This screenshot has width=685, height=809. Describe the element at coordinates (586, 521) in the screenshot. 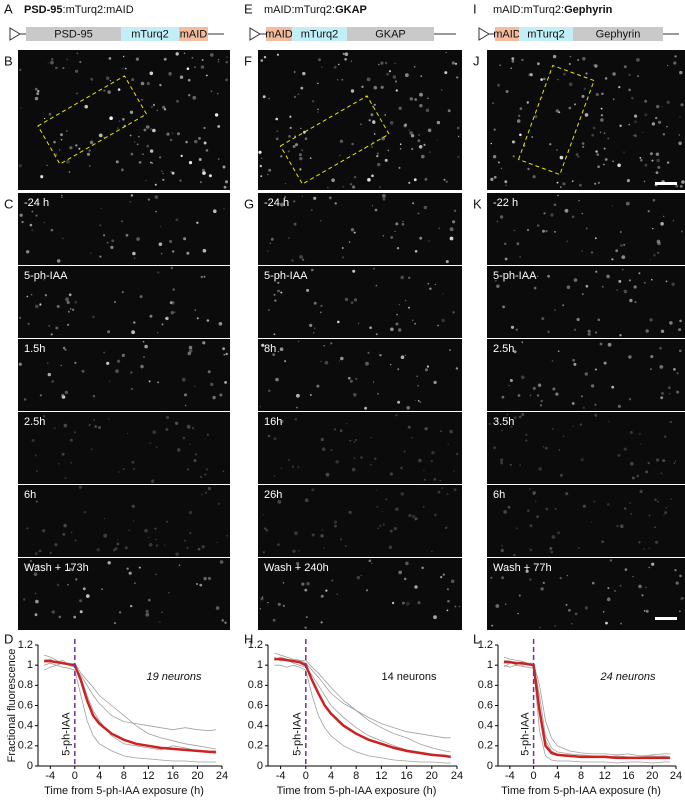

I see `micrograph` at that location.